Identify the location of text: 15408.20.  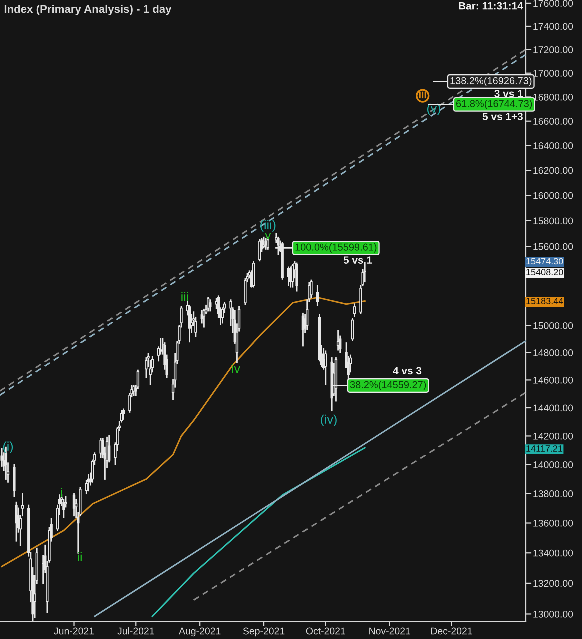
(545, 272).